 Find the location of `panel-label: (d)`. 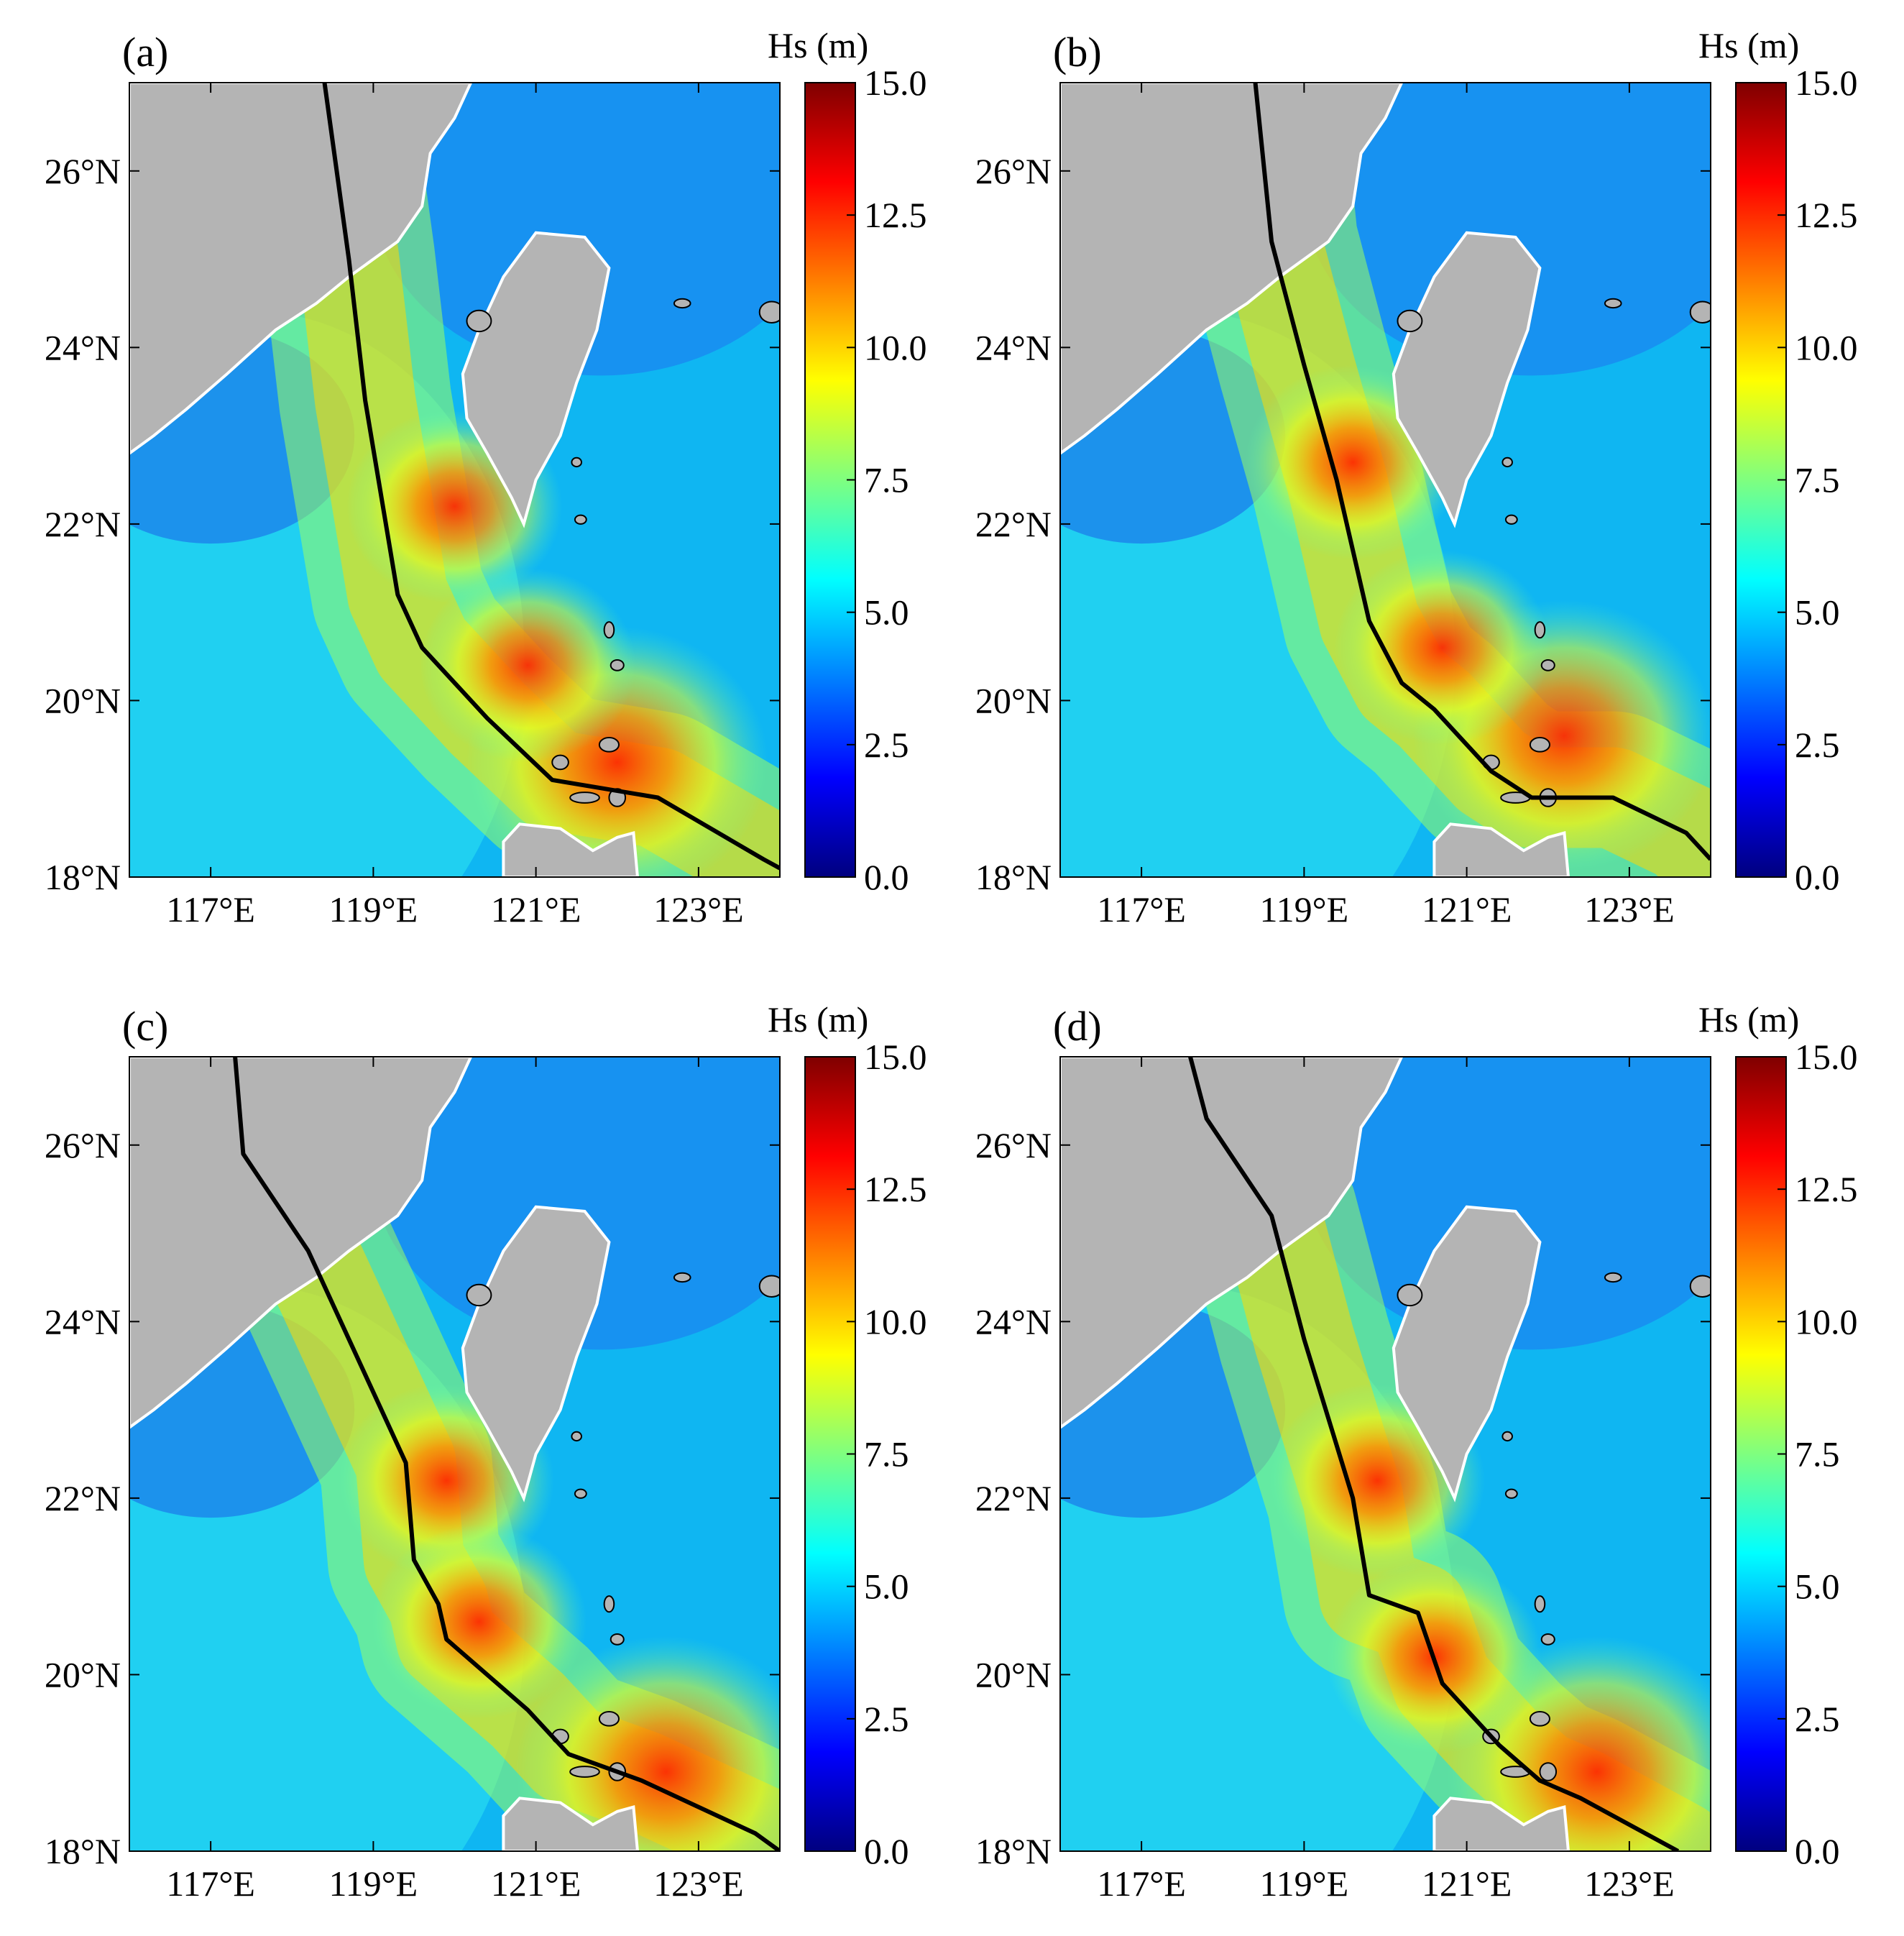

panel-label: (d) is located at coordinates (1077, 1026).